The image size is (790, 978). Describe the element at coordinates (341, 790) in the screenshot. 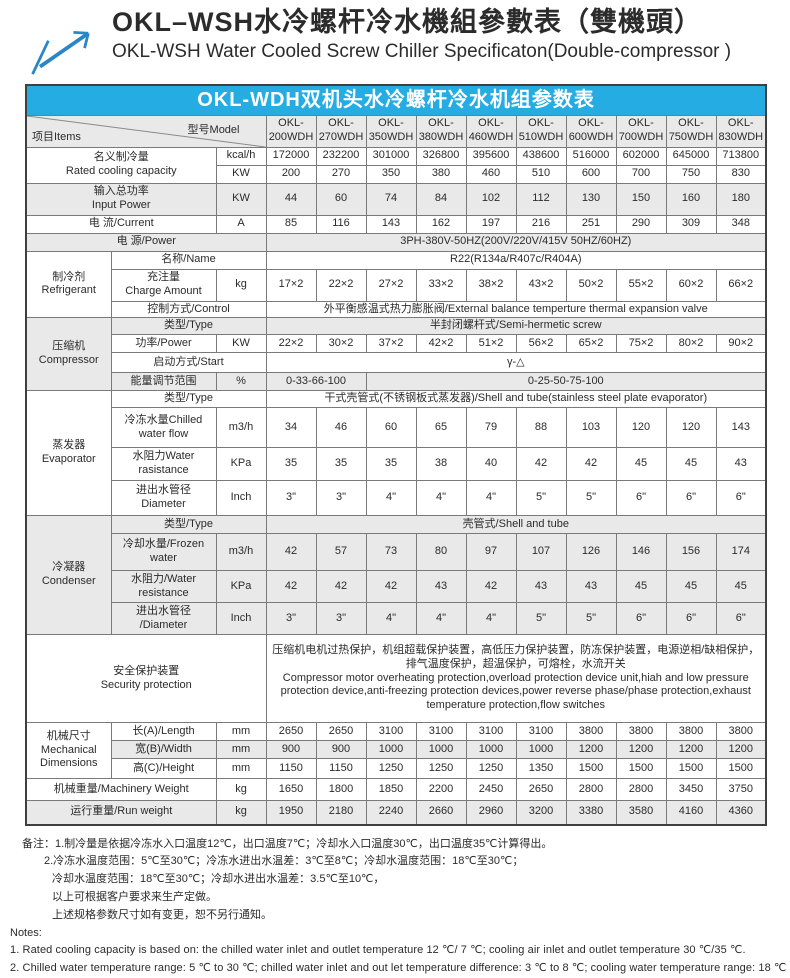

I see `row-machinery-weight-cell-3: 1800` at that location.